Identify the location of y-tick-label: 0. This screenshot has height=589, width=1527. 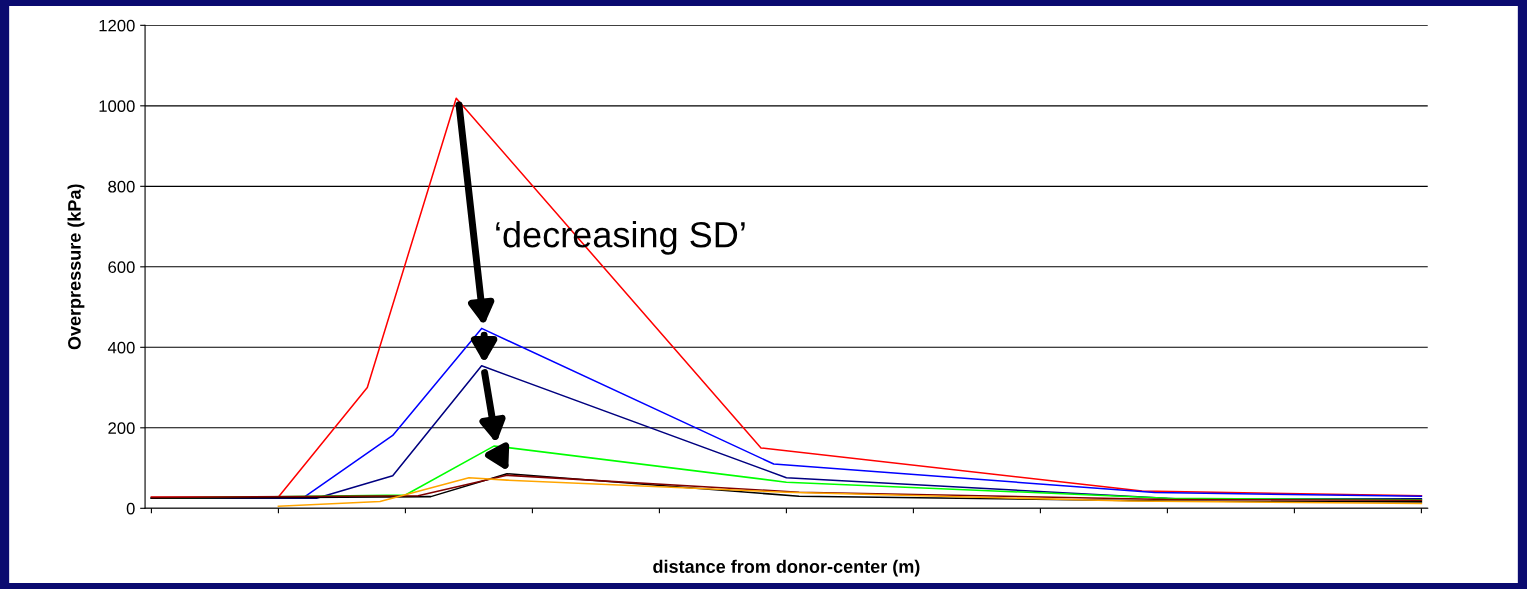
(130, 508).